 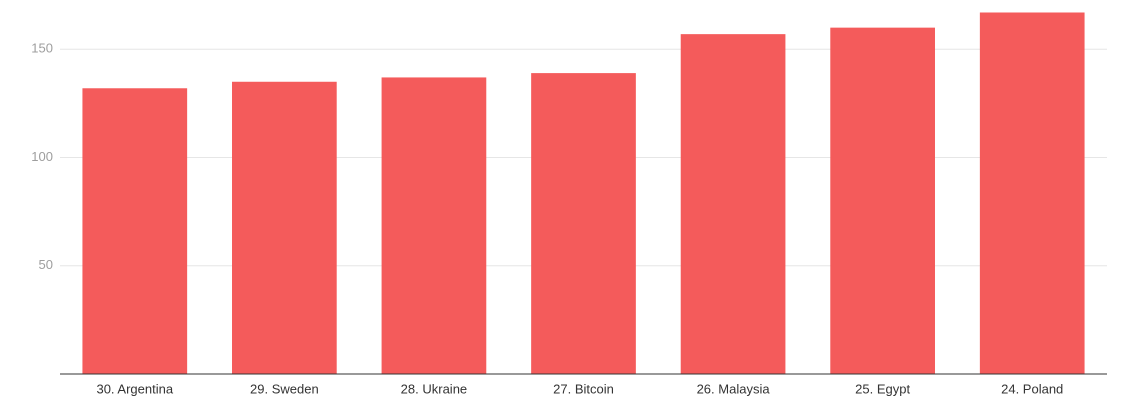 What do you see at coordinates (42, 156) in the screenshot?
I see `y-tick-label: 100` at bounding box center [42, 156].